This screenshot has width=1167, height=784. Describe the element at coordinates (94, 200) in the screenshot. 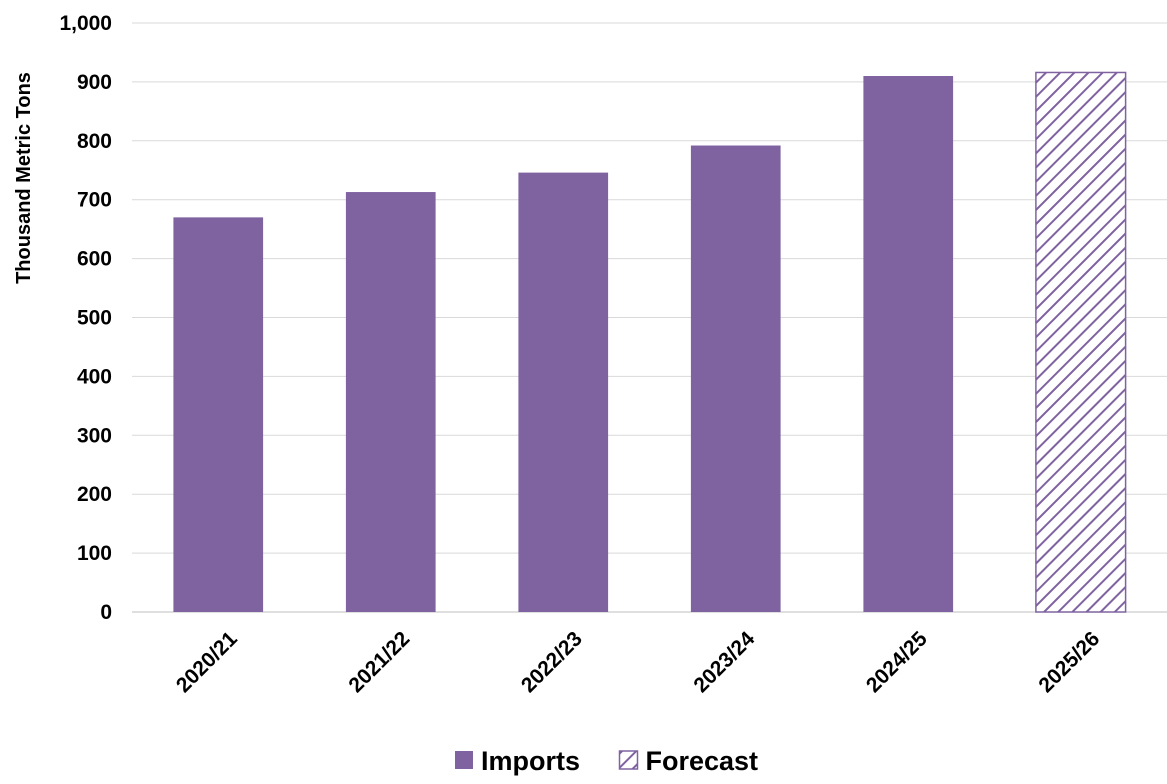

I see `y-tick-label: 700` at that location.